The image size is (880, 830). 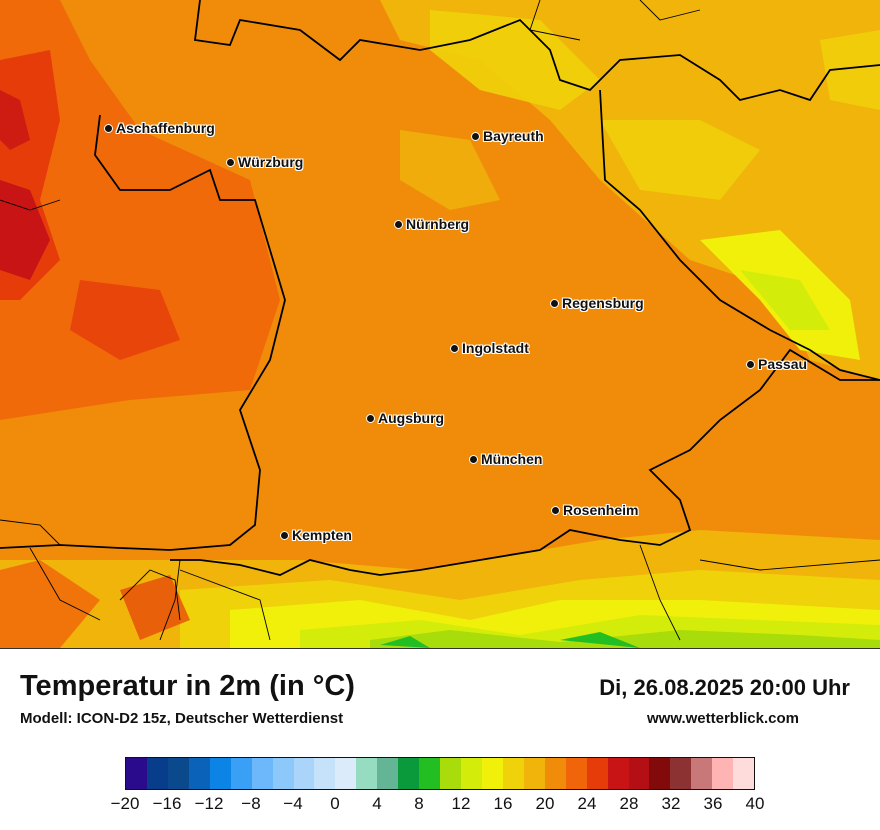 What do you see at coordinates (755, 803) in the screenshot?
I see `legend-tick-label: 40` at bounding box center [755, 803].